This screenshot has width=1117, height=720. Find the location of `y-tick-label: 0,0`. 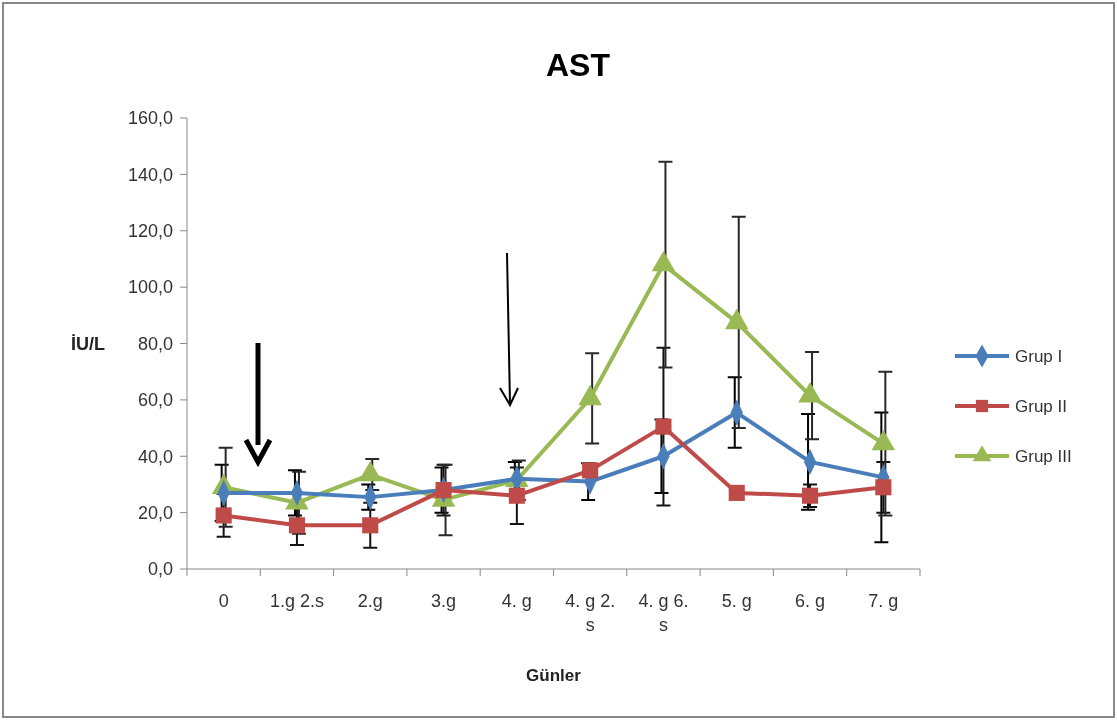

y-tick-label: 0,0 is located at coordinates (160, 569).